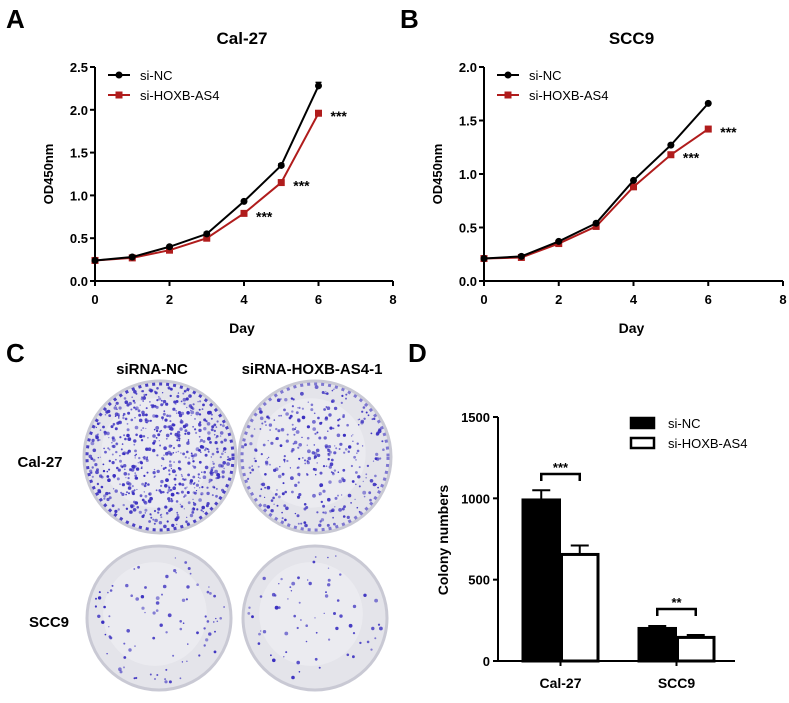  What do you see at coordinates (318, 299) in the screenshot?
I see `x-tick-label: 6` at bounding box center [318, 299].